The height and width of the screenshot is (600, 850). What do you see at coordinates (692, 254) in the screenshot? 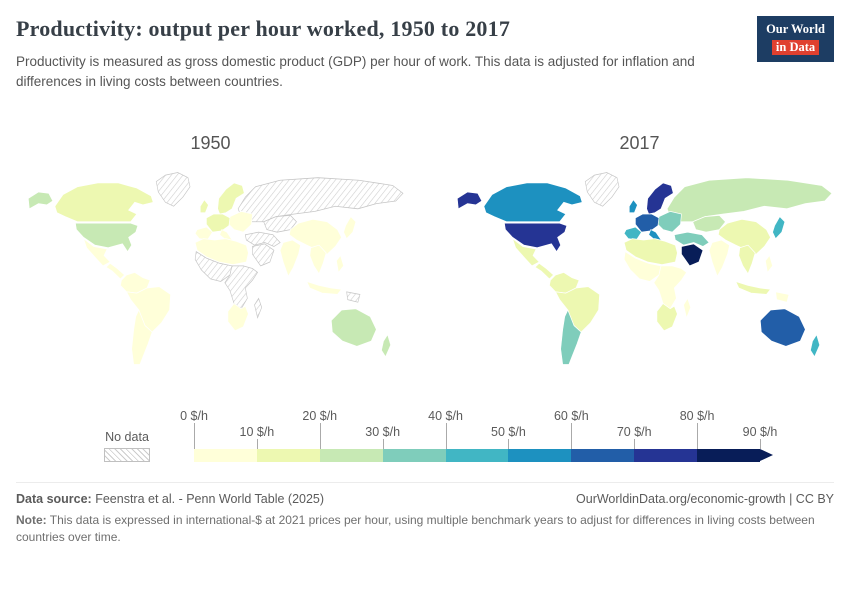
I see `region-arabian-peninsula-2017` at bounding box center [692, 254].